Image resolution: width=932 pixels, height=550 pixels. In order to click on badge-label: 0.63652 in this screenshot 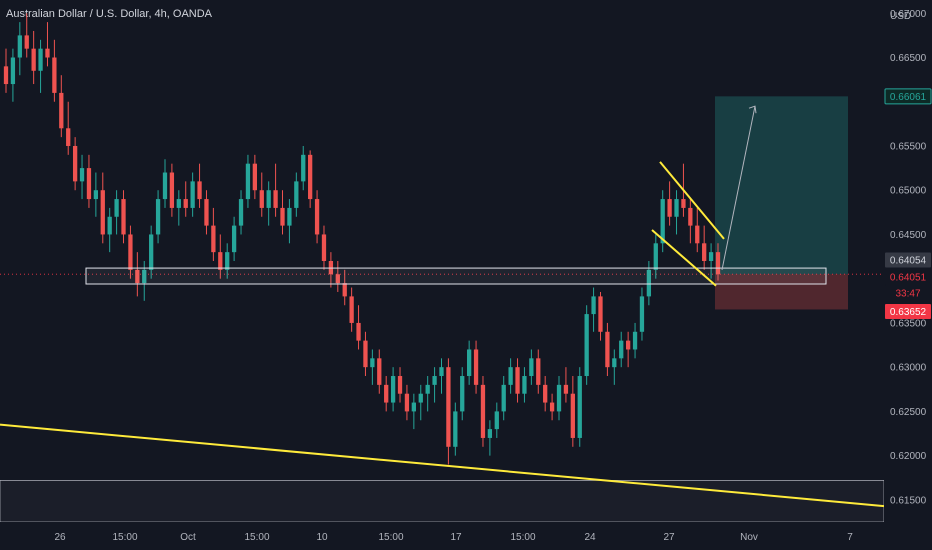, I will do `click(908, 312)`.